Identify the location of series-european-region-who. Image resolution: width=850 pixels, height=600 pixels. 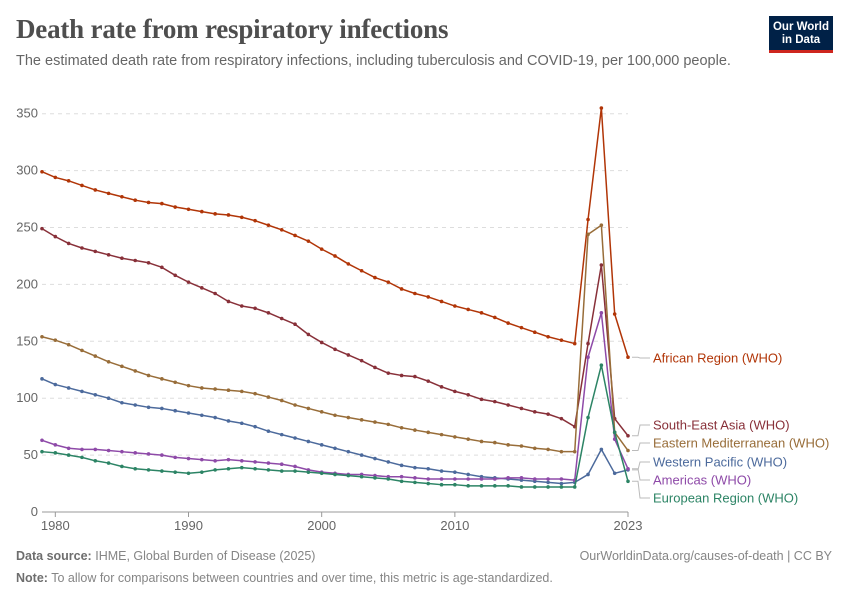
(335, 426).